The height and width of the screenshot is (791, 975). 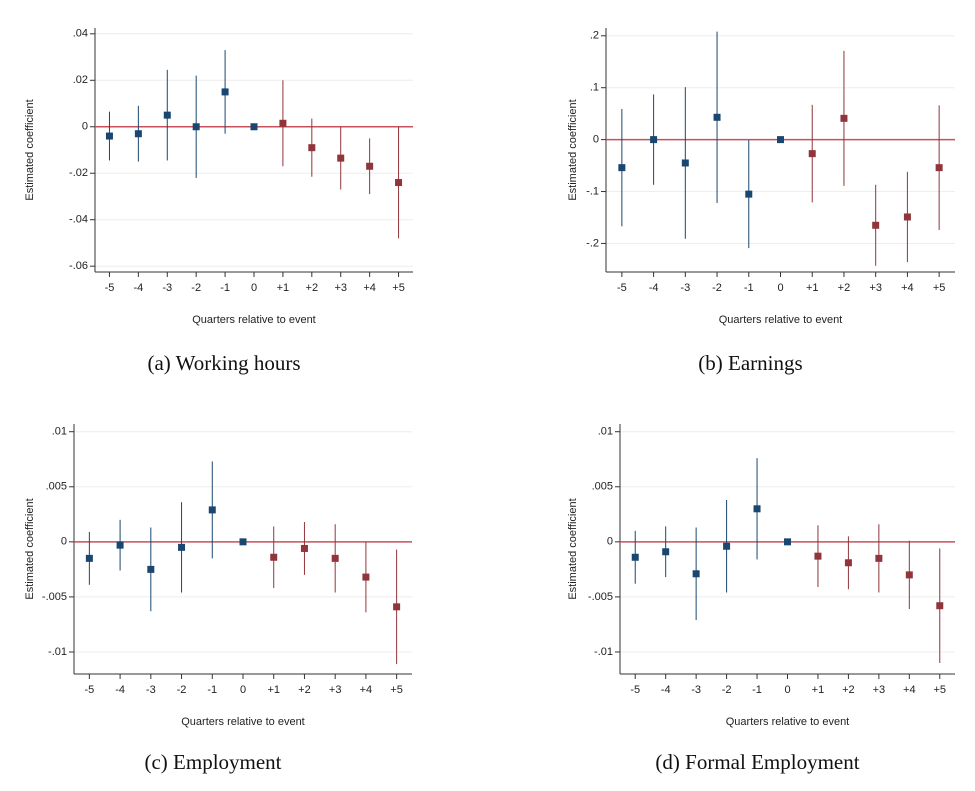 What do you see at coordinates (594, 36) in the screenshot?
I see `y-tick-label: .2` at bounding box center [594, 36].